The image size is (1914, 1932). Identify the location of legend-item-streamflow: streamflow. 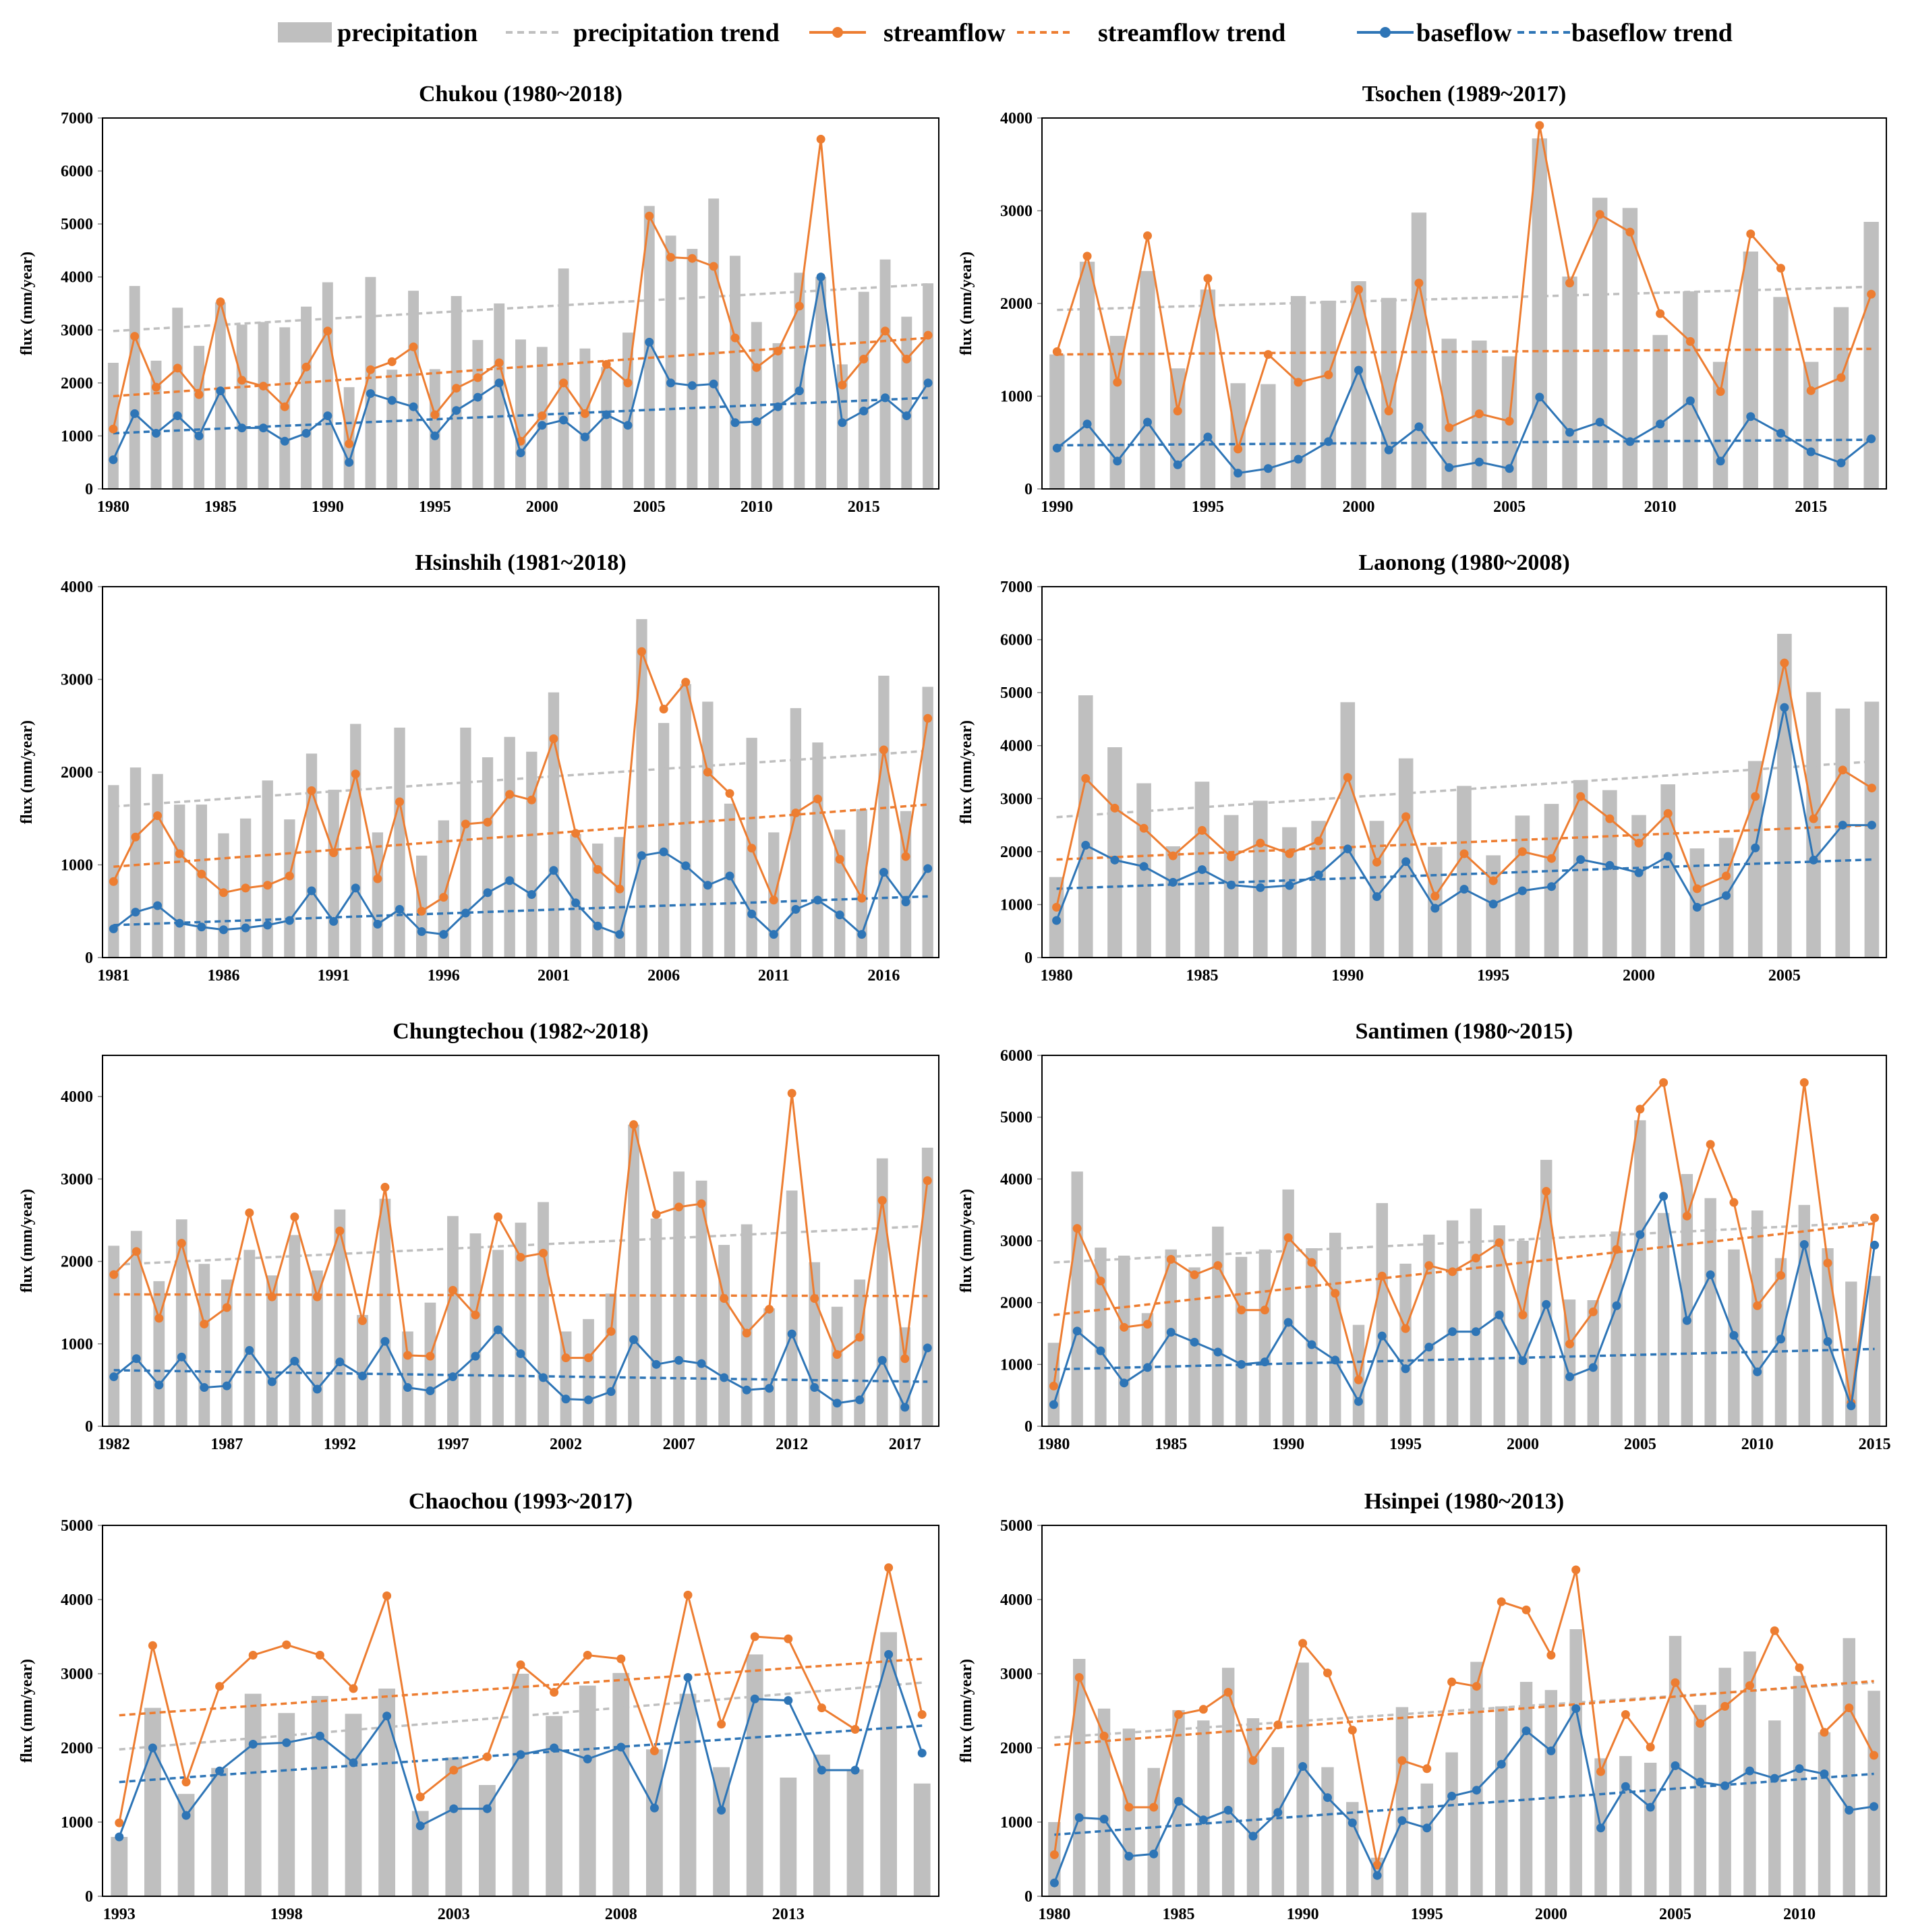
(907, 33).